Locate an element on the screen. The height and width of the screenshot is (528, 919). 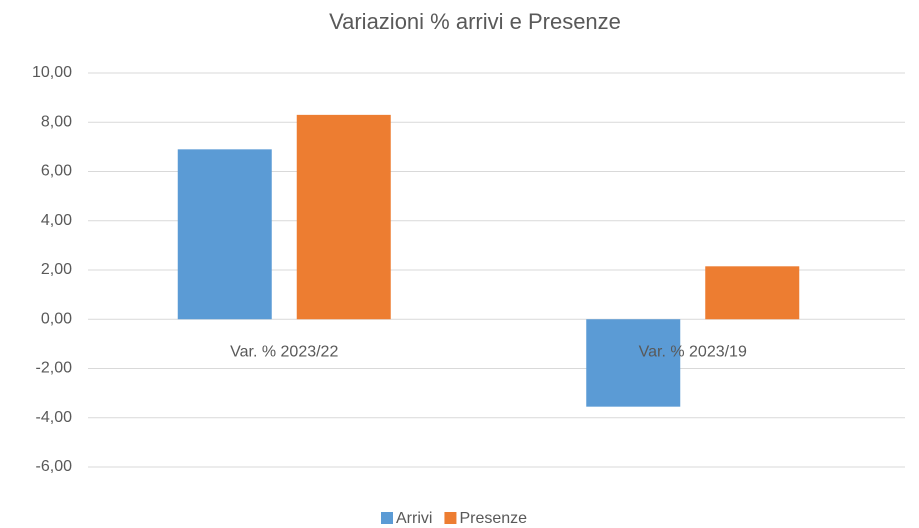
y-tick-label: 0,00 is located at coordinates (56, 318).